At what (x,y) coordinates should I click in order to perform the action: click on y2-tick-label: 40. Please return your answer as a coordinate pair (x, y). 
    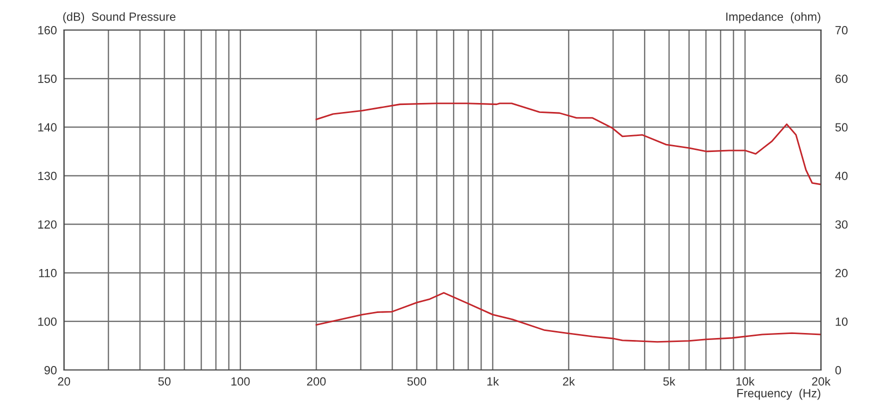
    Looking at the image, I should click on (841, 176).